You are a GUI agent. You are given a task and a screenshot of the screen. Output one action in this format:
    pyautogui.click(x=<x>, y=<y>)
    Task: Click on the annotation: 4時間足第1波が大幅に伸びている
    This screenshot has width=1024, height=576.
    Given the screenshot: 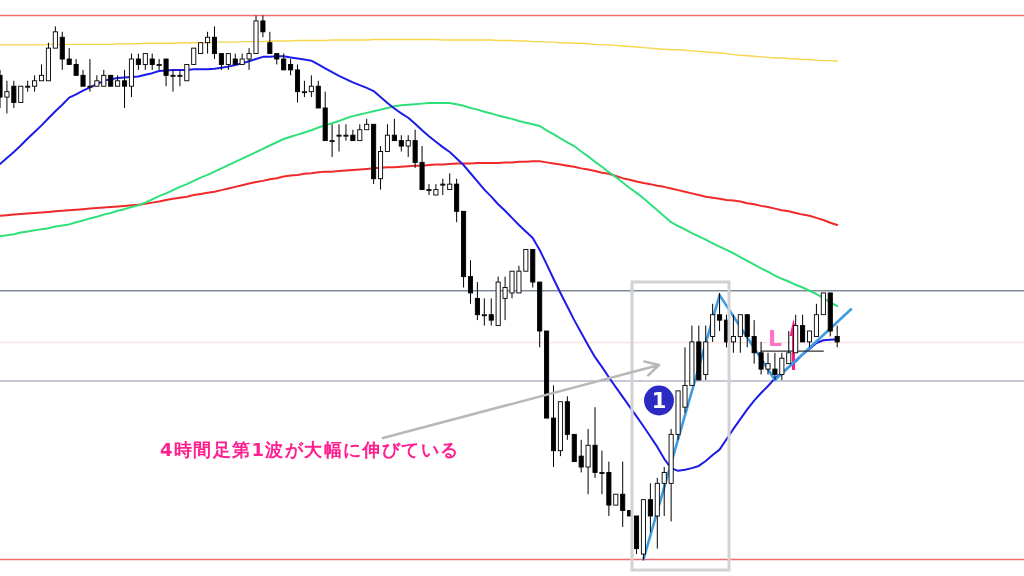 What is the action you would take?
    pyautogui.click(x=309, y=449)
    